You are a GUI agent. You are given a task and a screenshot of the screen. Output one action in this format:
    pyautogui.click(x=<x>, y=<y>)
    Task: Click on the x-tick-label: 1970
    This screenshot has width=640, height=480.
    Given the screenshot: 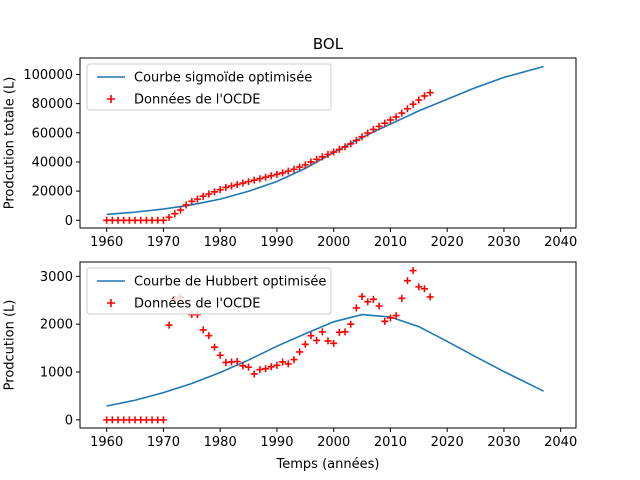 What is the action you would take?
    pyautogui.click(x=163, y=242)
    